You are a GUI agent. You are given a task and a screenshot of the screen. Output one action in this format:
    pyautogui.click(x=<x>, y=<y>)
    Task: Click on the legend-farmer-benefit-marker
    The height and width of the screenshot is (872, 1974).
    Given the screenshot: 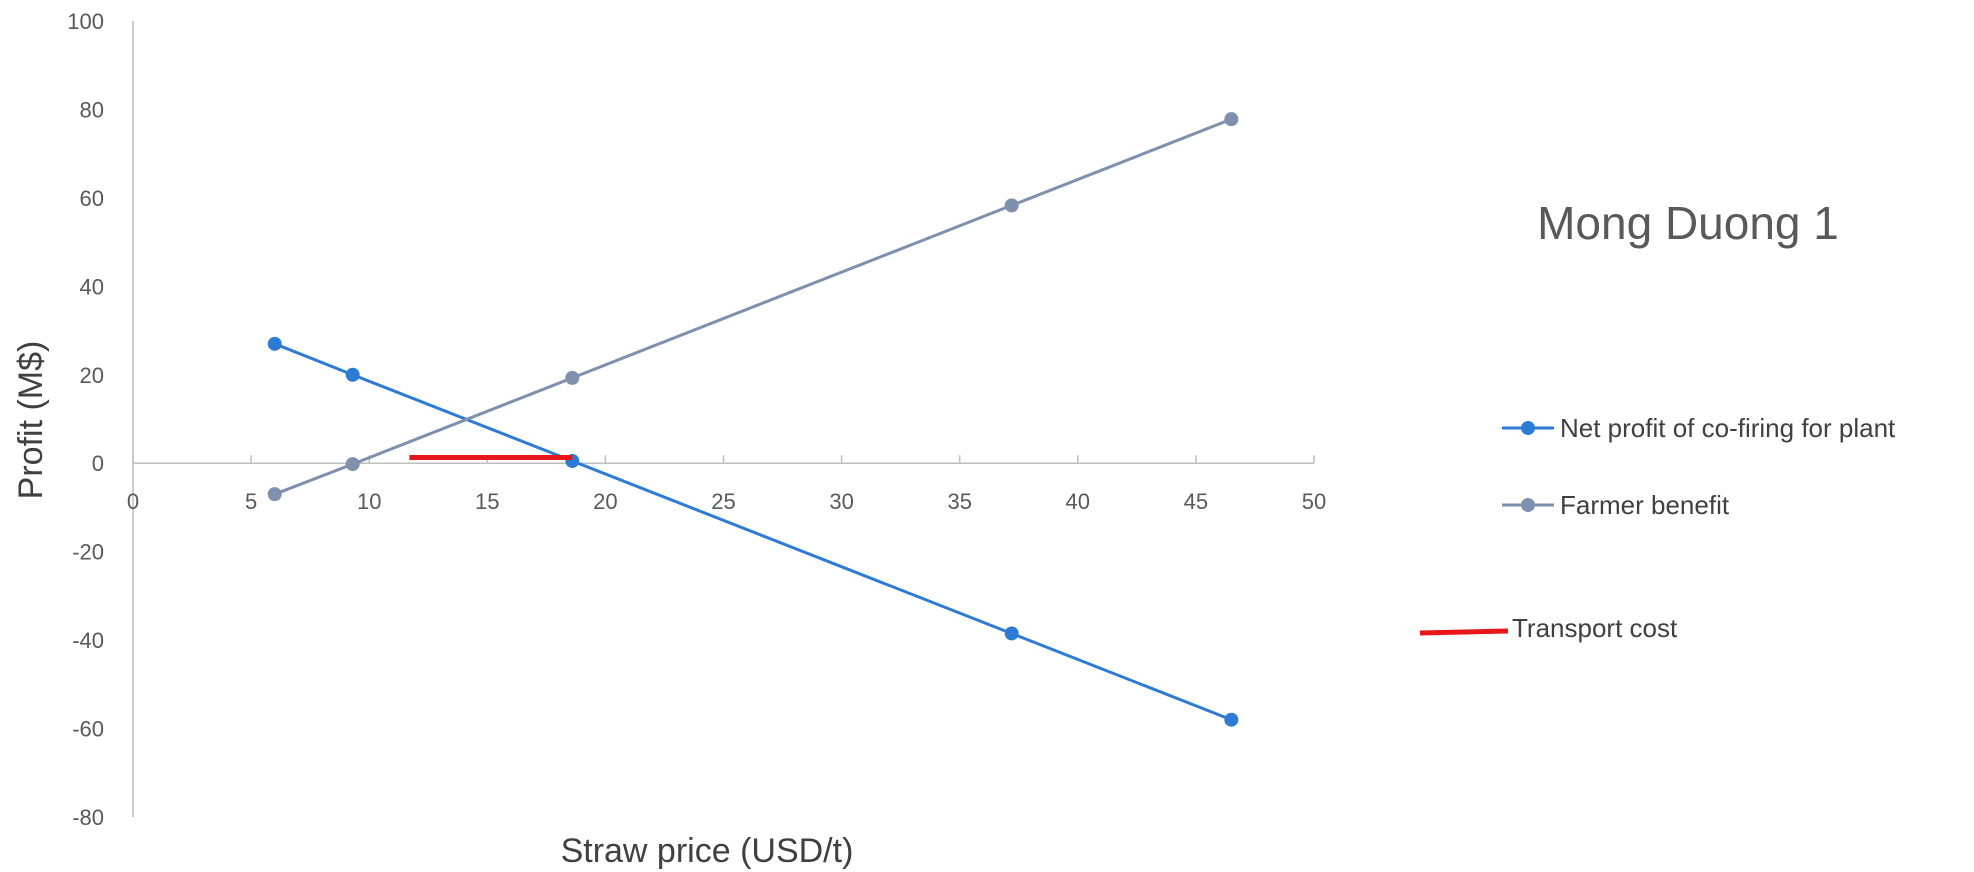 What is the action you would take?
    pyautogui.click(x=1528, y=505)
    